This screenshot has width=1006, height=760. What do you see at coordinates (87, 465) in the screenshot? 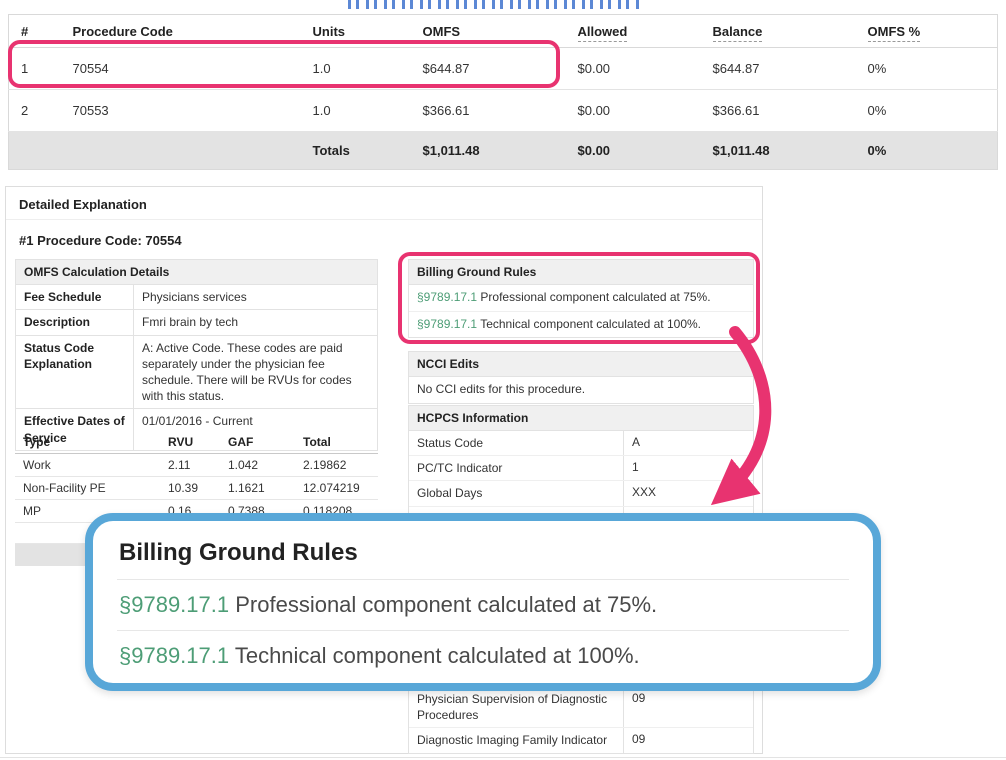
I see `rvu-cell: Work` at bounding box center [87, 465].